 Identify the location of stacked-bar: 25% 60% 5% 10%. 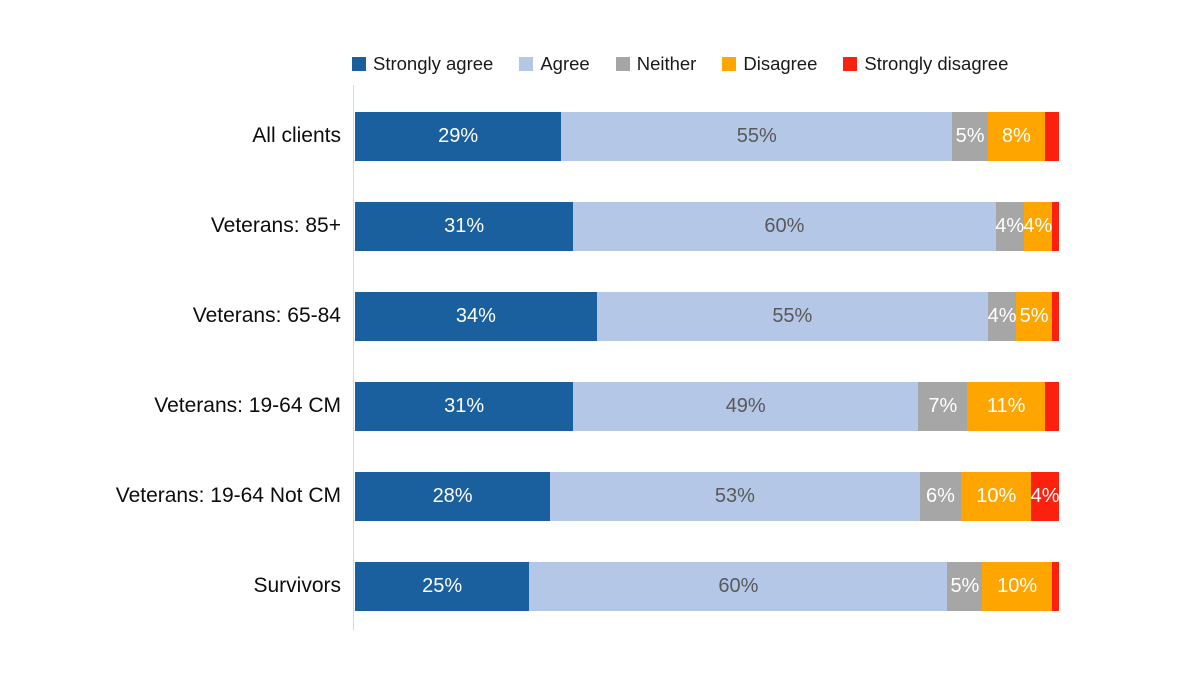
(707, 586).